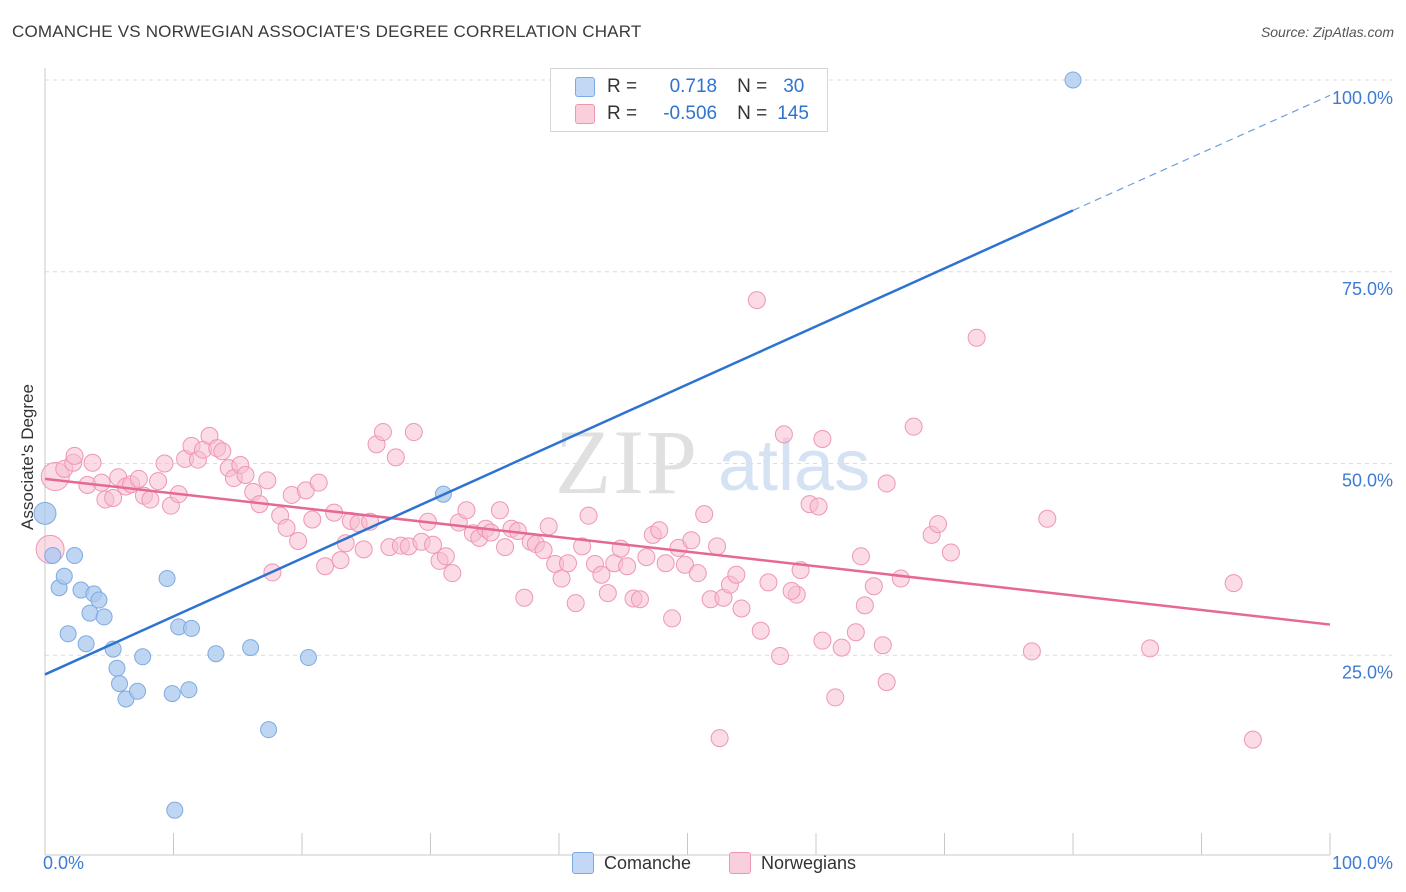 This screenshot has height=892, width=1406. I want to click on y-axis-title: Associate's Degree, so click(27, 457).